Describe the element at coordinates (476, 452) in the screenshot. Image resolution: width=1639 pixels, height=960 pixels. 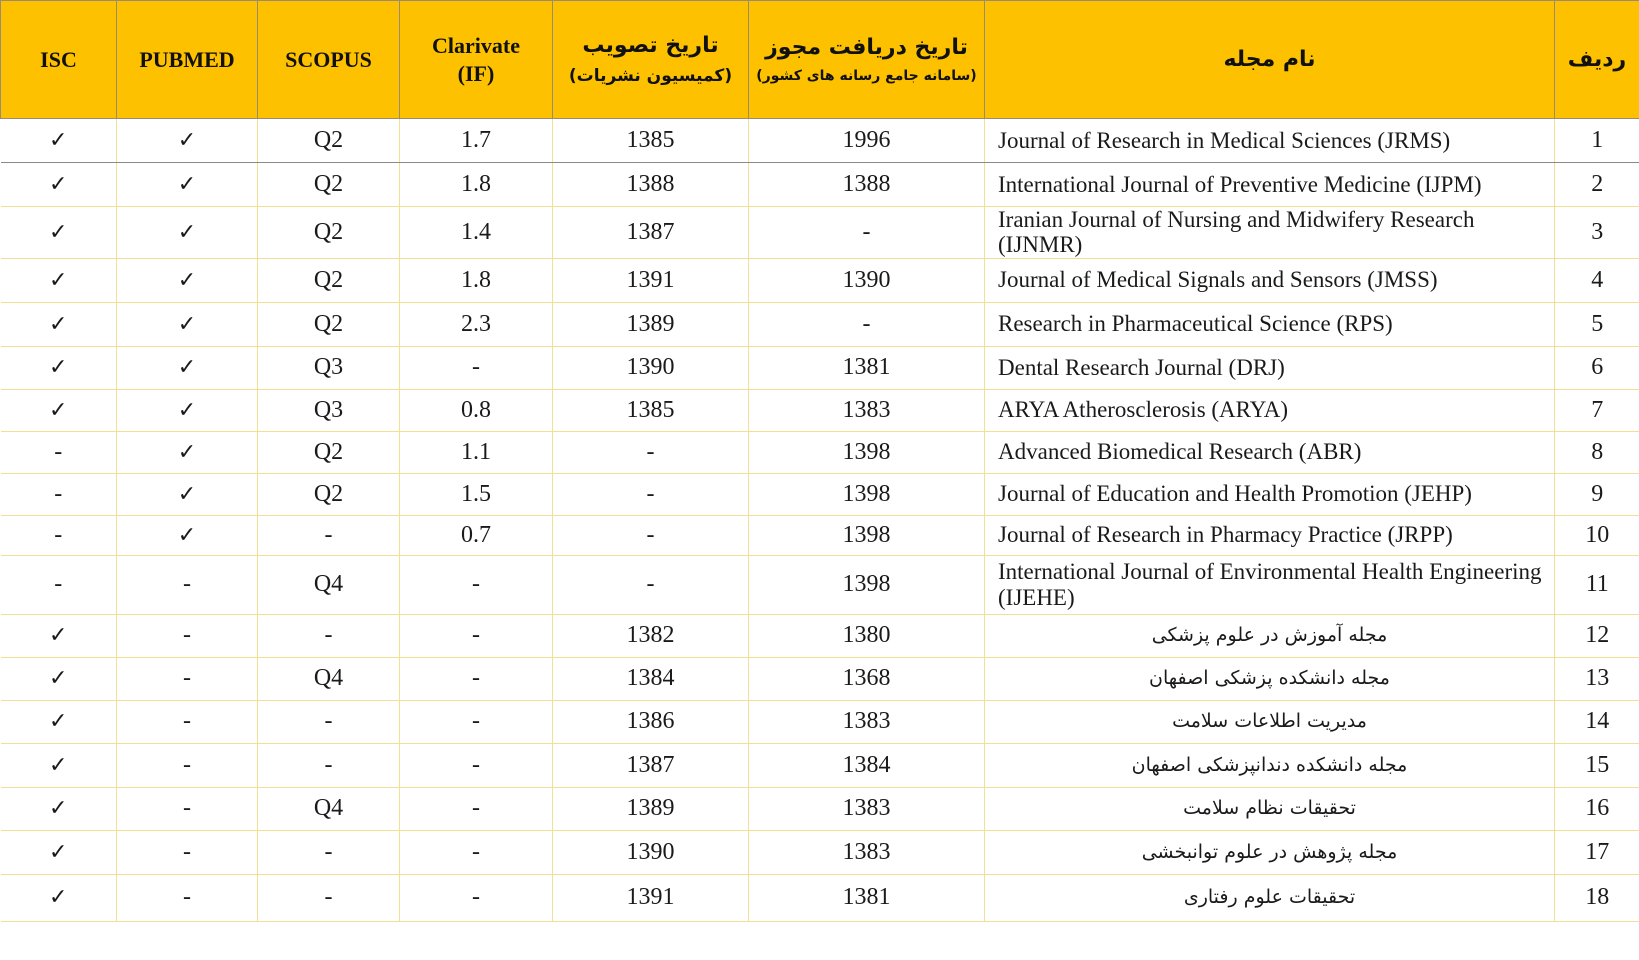
I see `impact-factor-cell: 1.1` at that location.